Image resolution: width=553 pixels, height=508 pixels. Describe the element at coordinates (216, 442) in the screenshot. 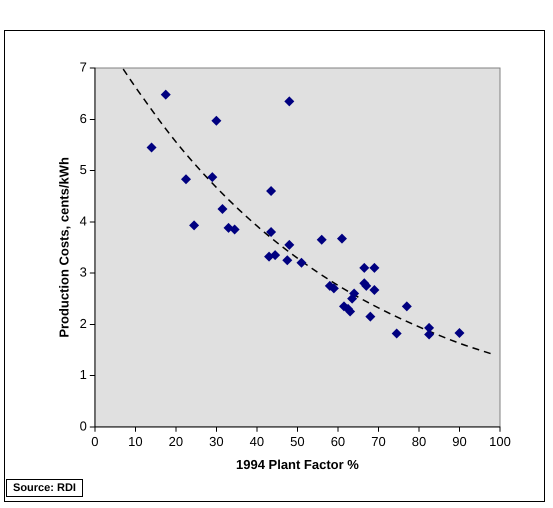

I see `x-tick-label: 30` at that location.